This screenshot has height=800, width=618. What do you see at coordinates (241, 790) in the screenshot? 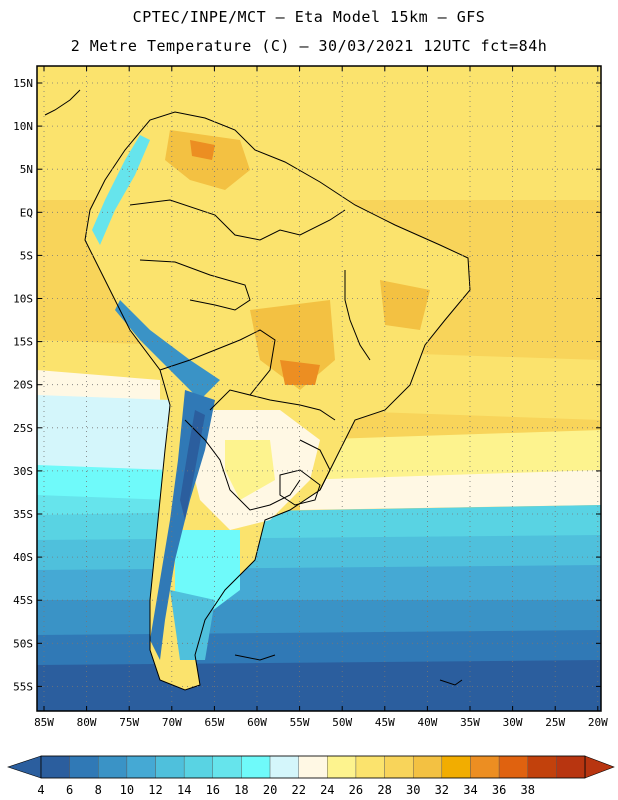
I see `colorbar-label: 18` at bounding box center [241, 790].